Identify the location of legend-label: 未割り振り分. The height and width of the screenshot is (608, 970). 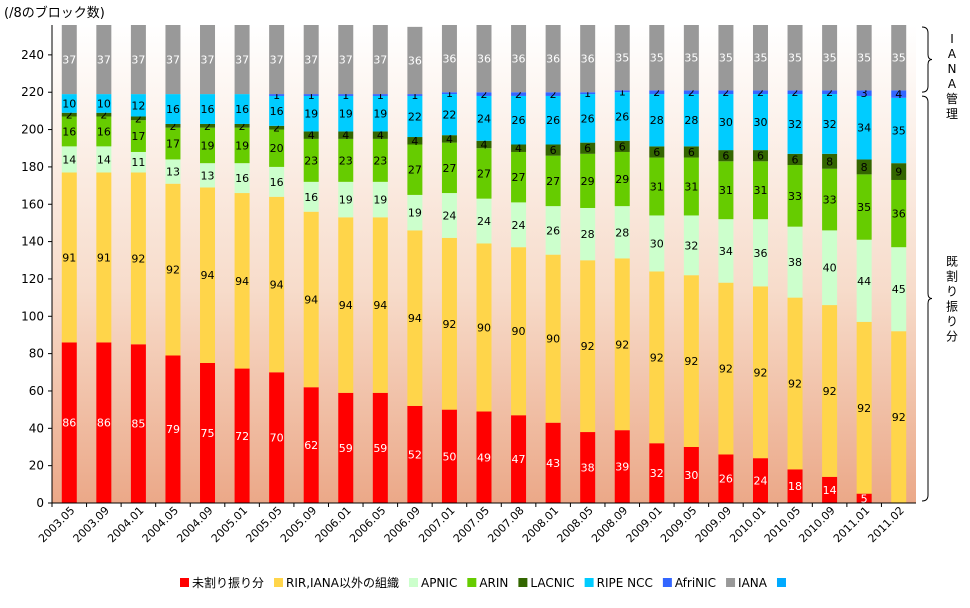
(228, 582).